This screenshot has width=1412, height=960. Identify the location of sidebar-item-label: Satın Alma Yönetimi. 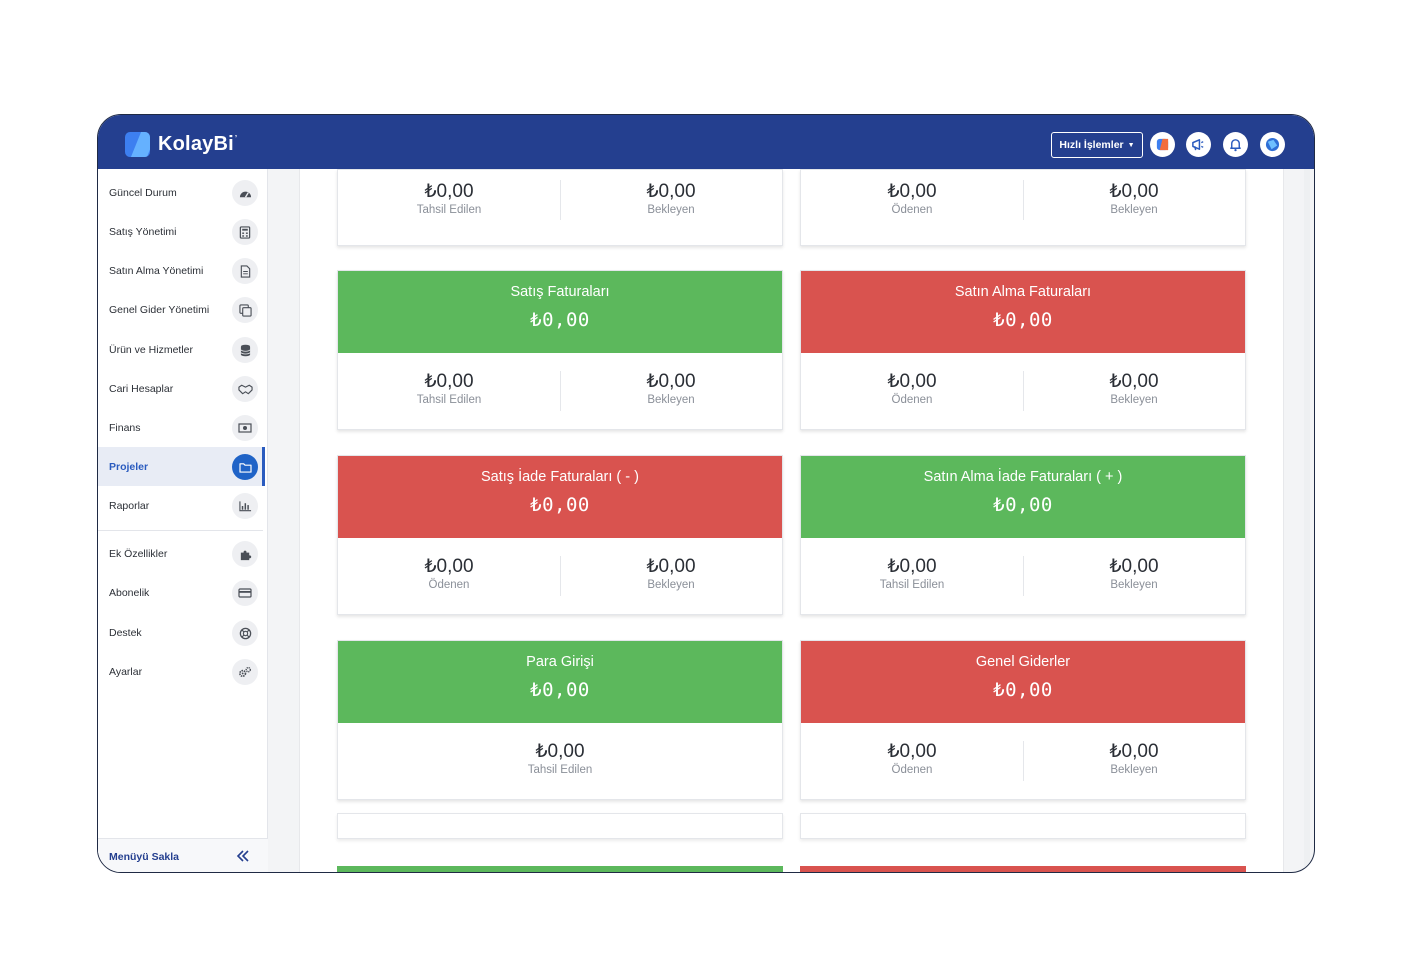
(156, 270).